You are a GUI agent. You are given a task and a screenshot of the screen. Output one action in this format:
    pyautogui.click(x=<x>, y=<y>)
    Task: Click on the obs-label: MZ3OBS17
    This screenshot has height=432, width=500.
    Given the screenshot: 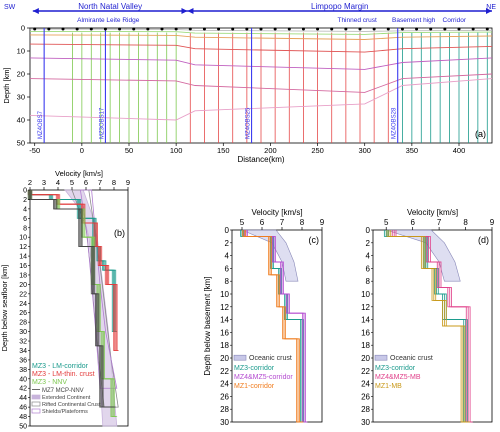 What is the action you would take?
    pyautogui.click(x=102, y=123)
    